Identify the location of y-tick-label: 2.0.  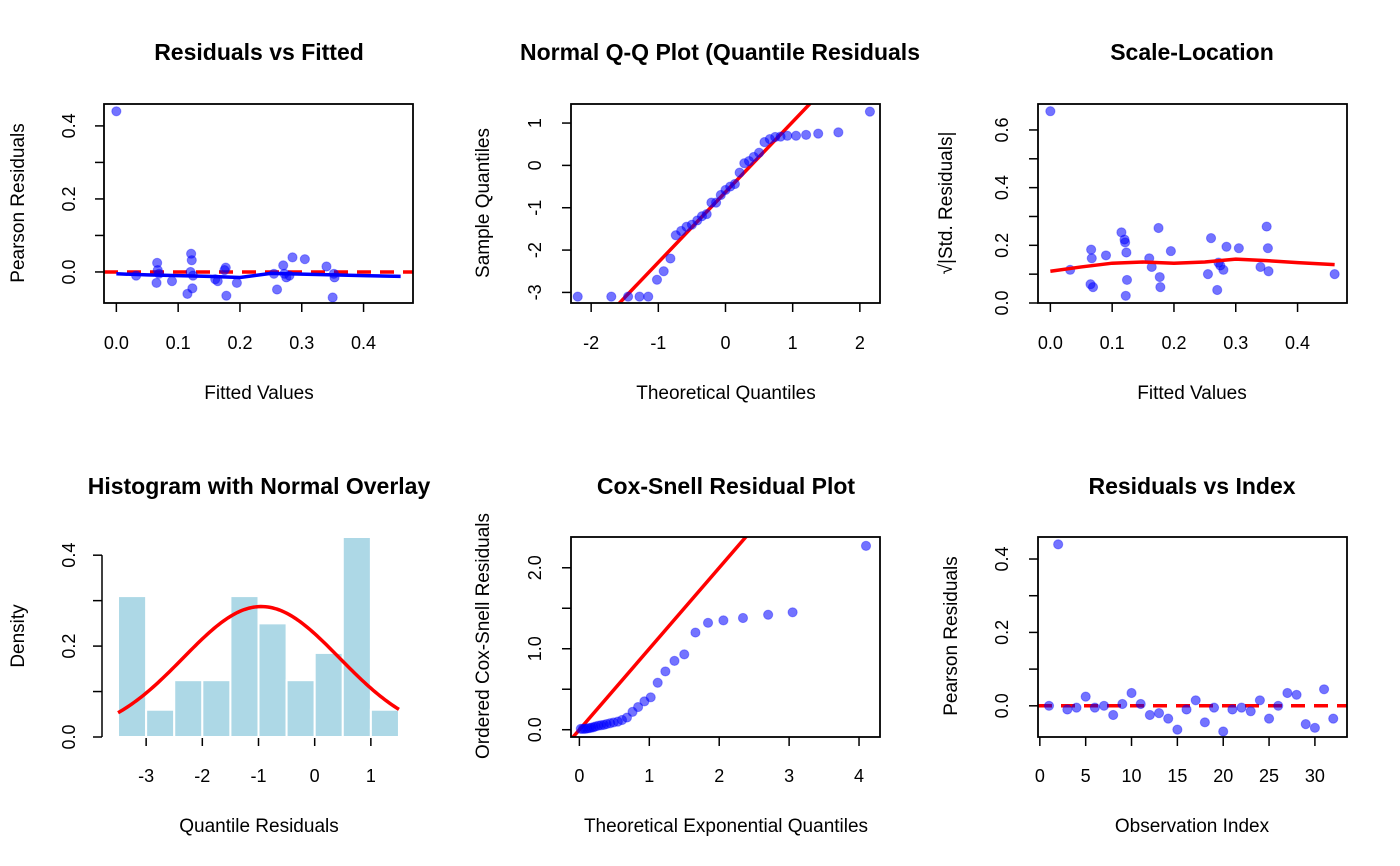
(535, 567).